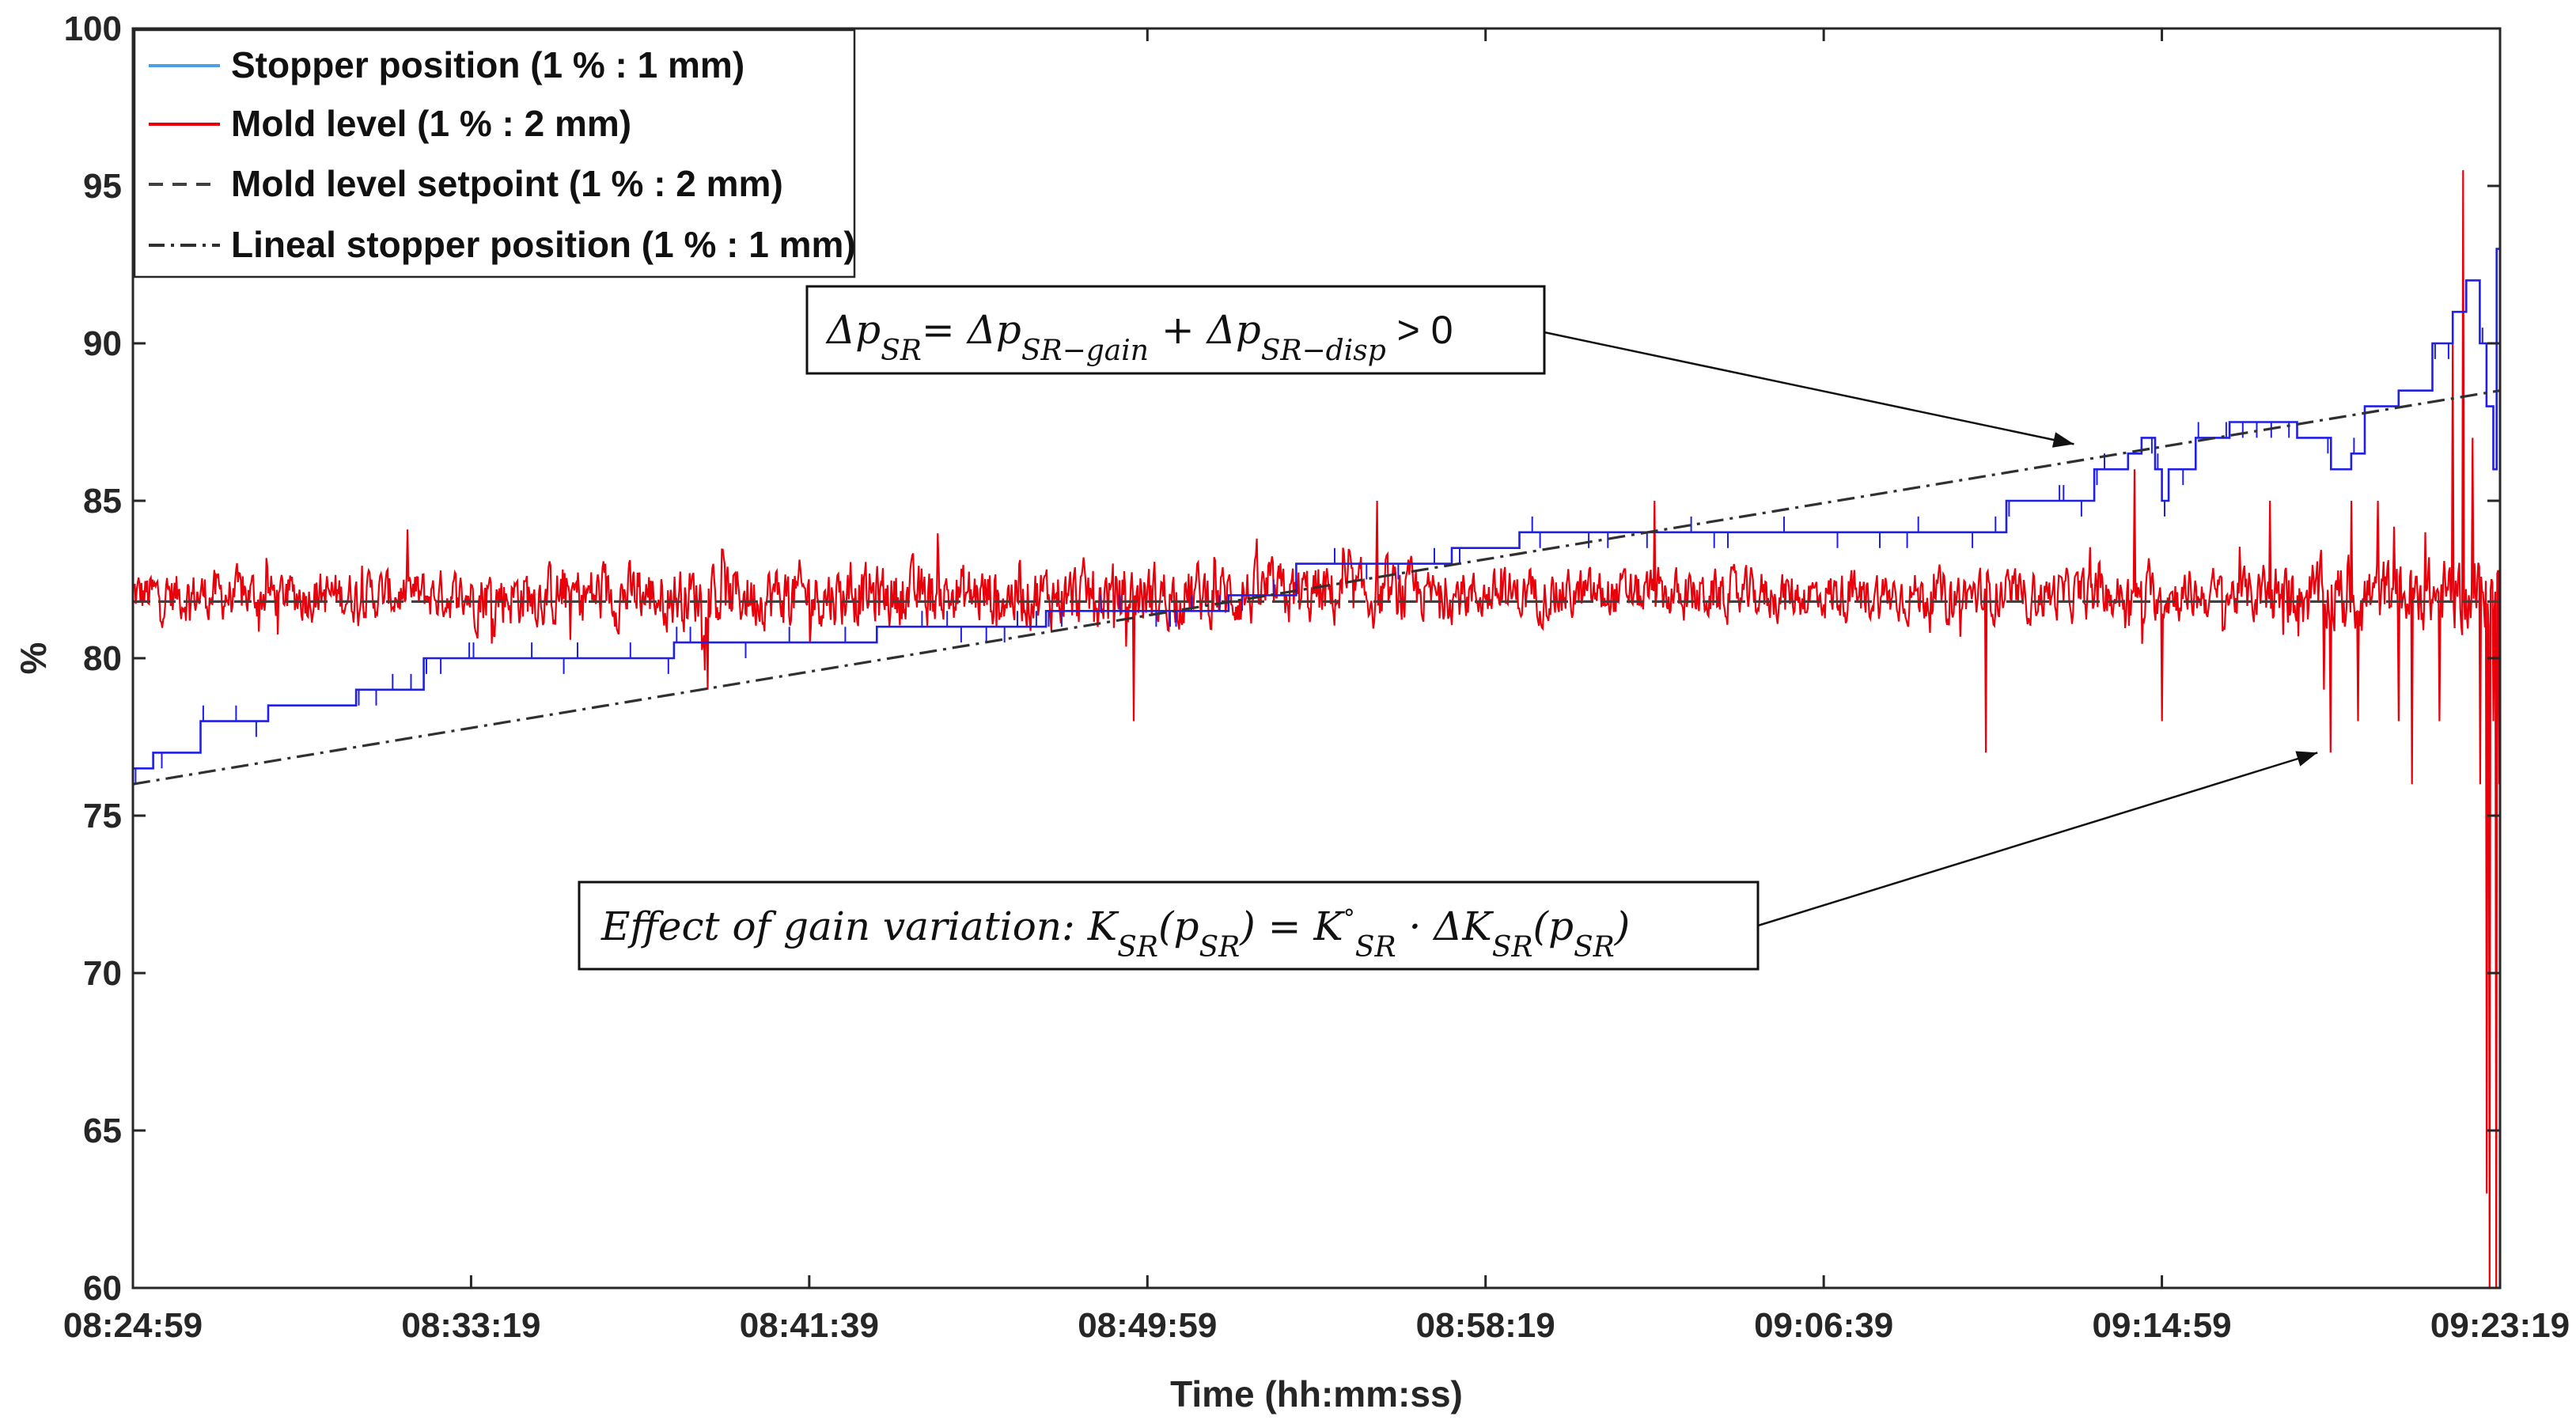  Describe the element at coordinates (33, 658) in the screenshot. I see `y-axis-title: %` at that location.